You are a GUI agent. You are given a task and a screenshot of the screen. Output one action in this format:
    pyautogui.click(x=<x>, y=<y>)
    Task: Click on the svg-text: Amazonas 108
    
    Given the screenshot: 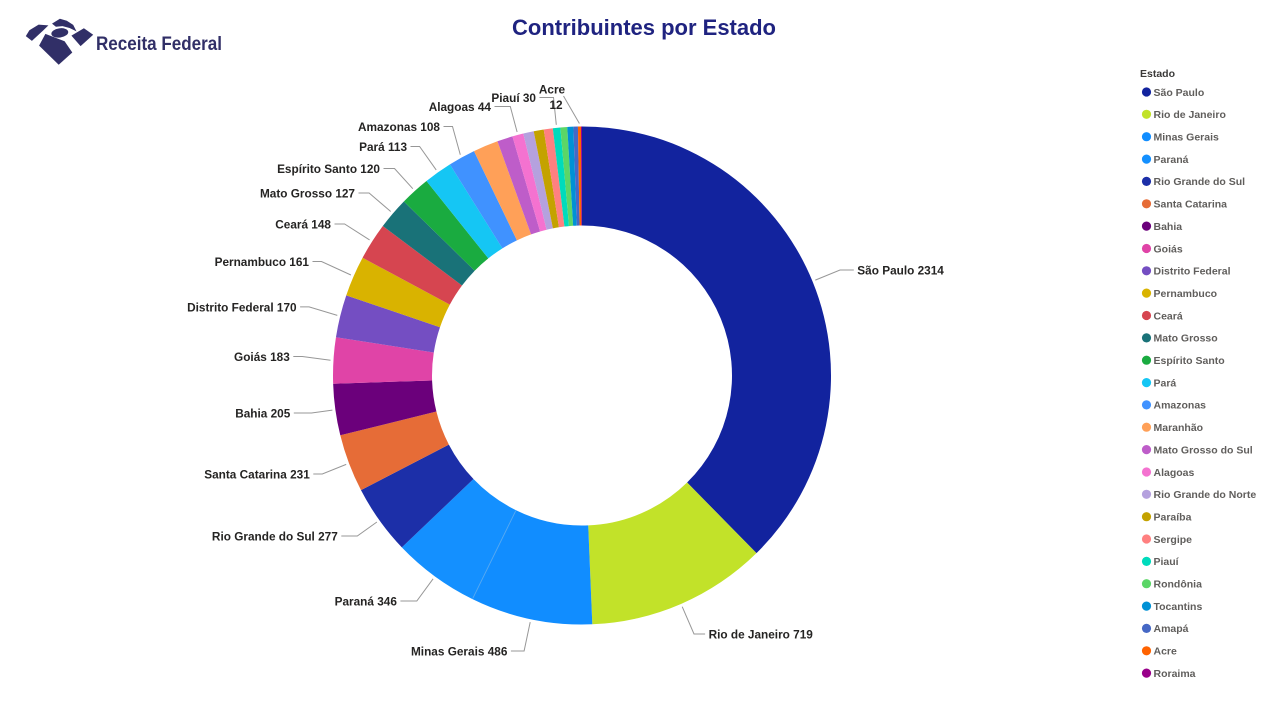 What is the action you would take?
    pyautogui.click(x=399, y=127)
    